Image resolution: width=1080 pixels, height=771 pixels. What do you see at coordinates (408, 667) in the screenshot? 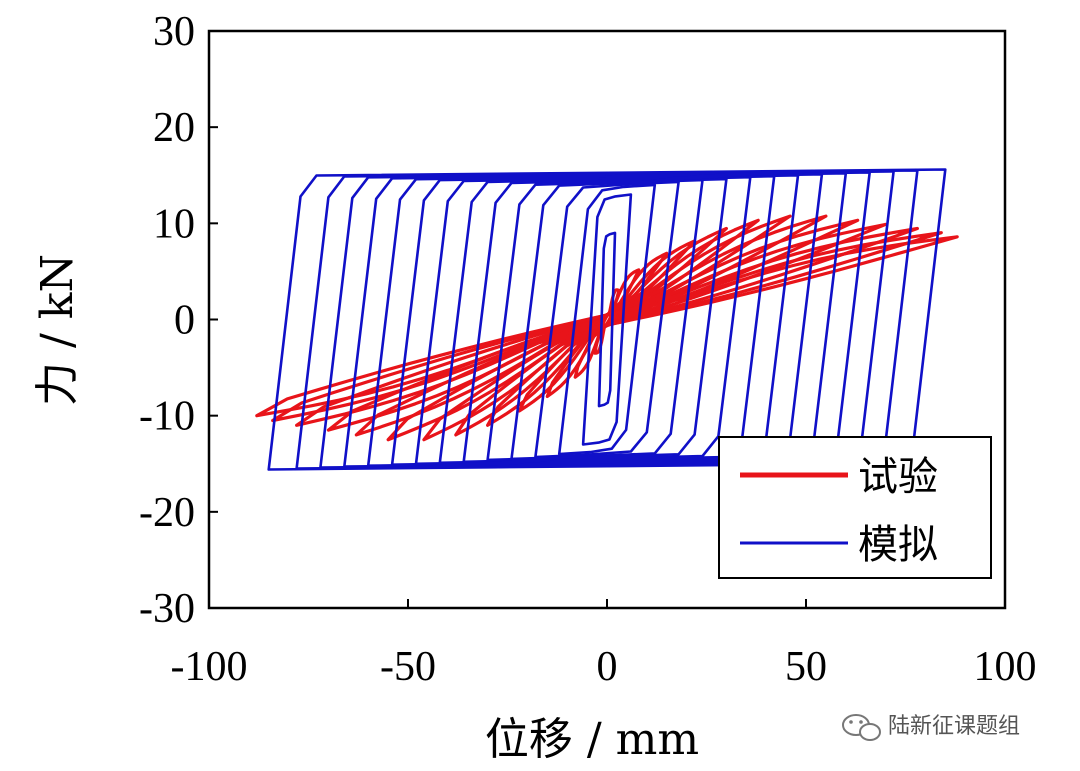
I see `x-tick-label: -50` at bounding box center [408, 667].